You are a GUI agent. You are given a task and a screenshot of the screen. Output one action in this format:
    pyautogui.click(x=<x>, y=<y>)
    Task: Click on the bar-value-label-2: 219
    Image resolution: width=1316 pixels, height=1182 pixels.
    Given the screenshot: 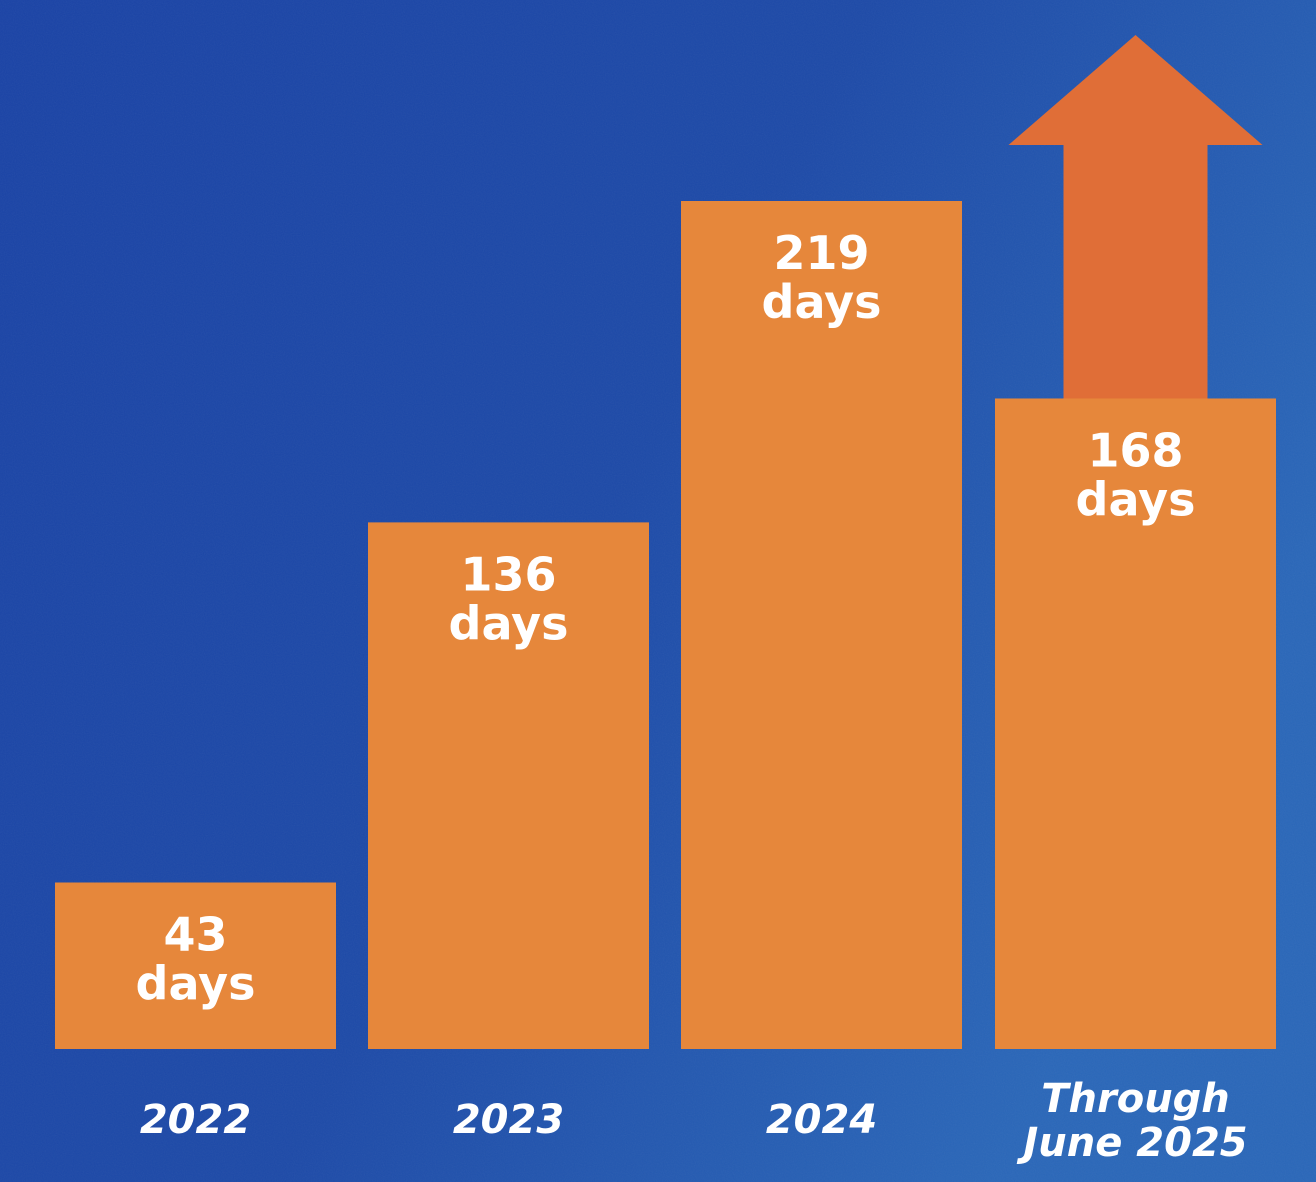 What is the action you would take?
    pyautogui.click(x=821, y=253)
    